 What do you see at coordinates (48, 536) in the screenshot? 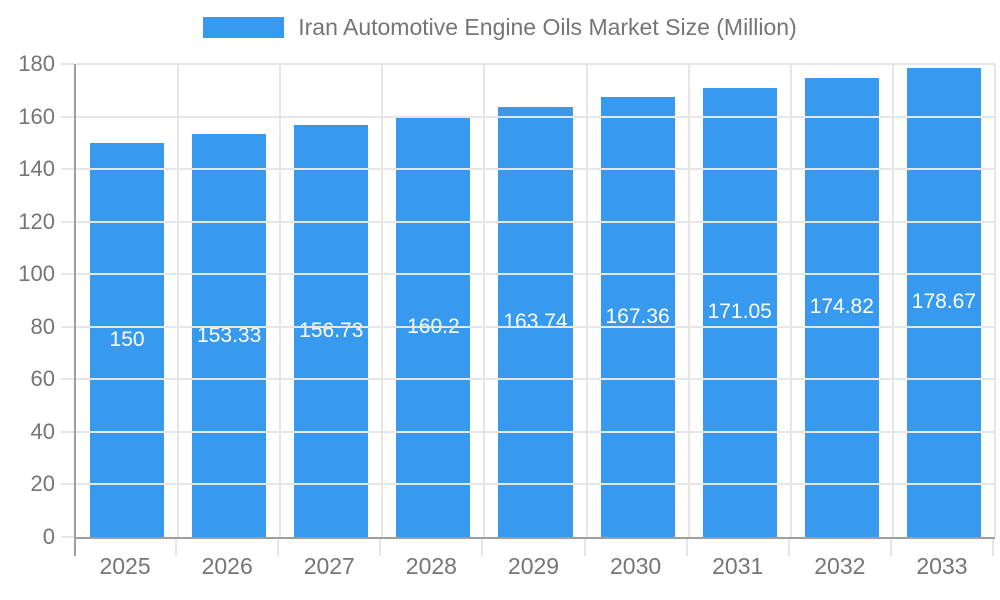
I see `y-tick-label: 0` at bounding box center [48, 536].